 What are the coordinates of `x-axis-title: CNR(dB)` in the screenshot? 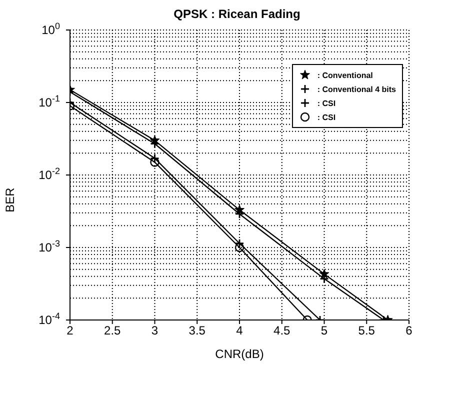 It's located at (239, 354).